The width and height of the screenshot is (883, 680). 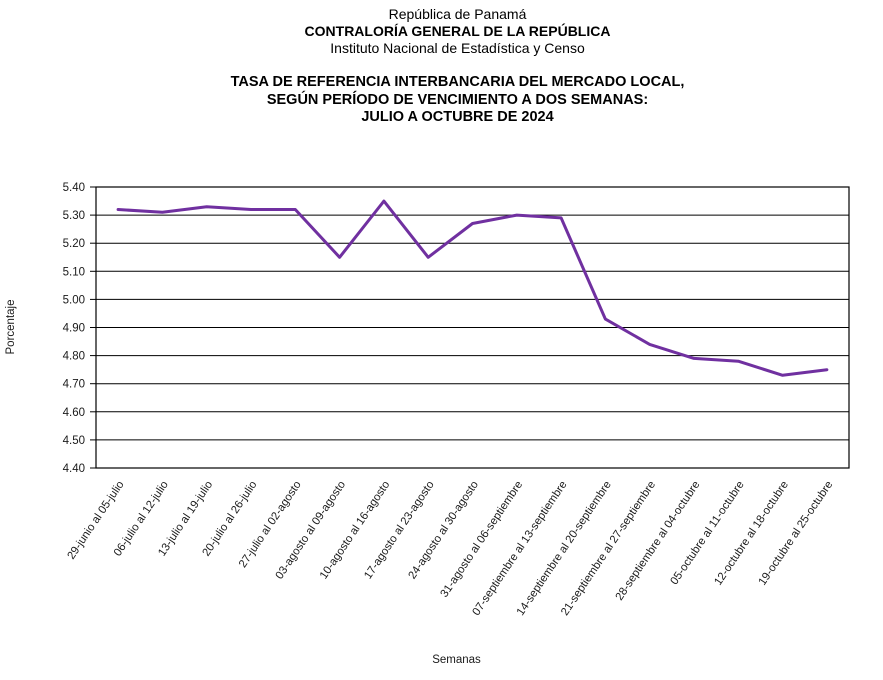 What do you see at coordinates (74, 216) in the screenshot?
I see `y-axis-label: 5.30` at bounding box center [74, 216].